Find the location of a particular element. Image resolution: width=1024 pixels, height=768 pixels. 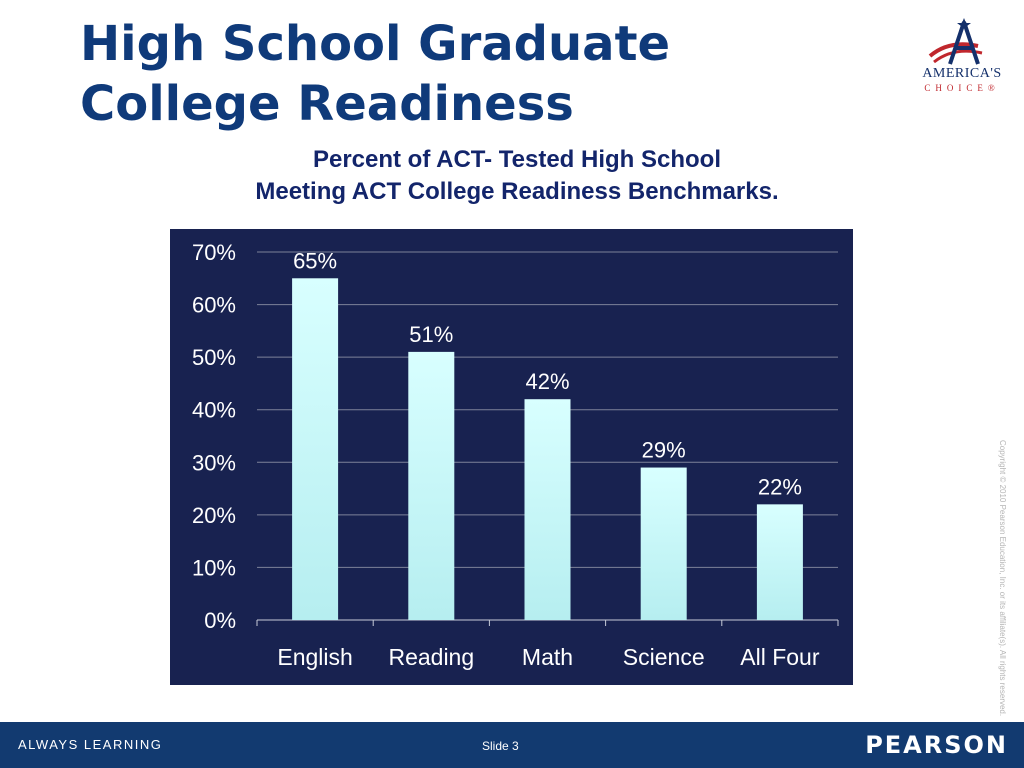

x-tick-label: English is located at coordinates (314, 657).